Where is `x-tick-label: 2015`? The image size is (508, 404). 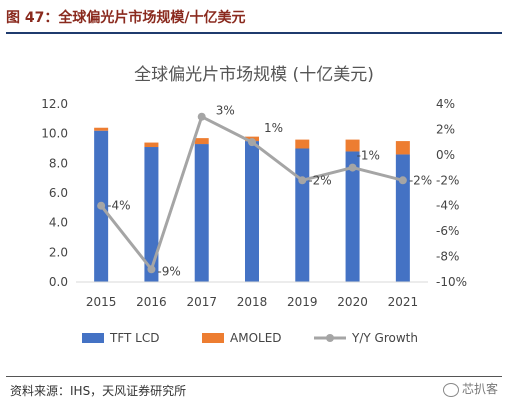 x-tick-label: 2015 is located at coordinates (101, 302).